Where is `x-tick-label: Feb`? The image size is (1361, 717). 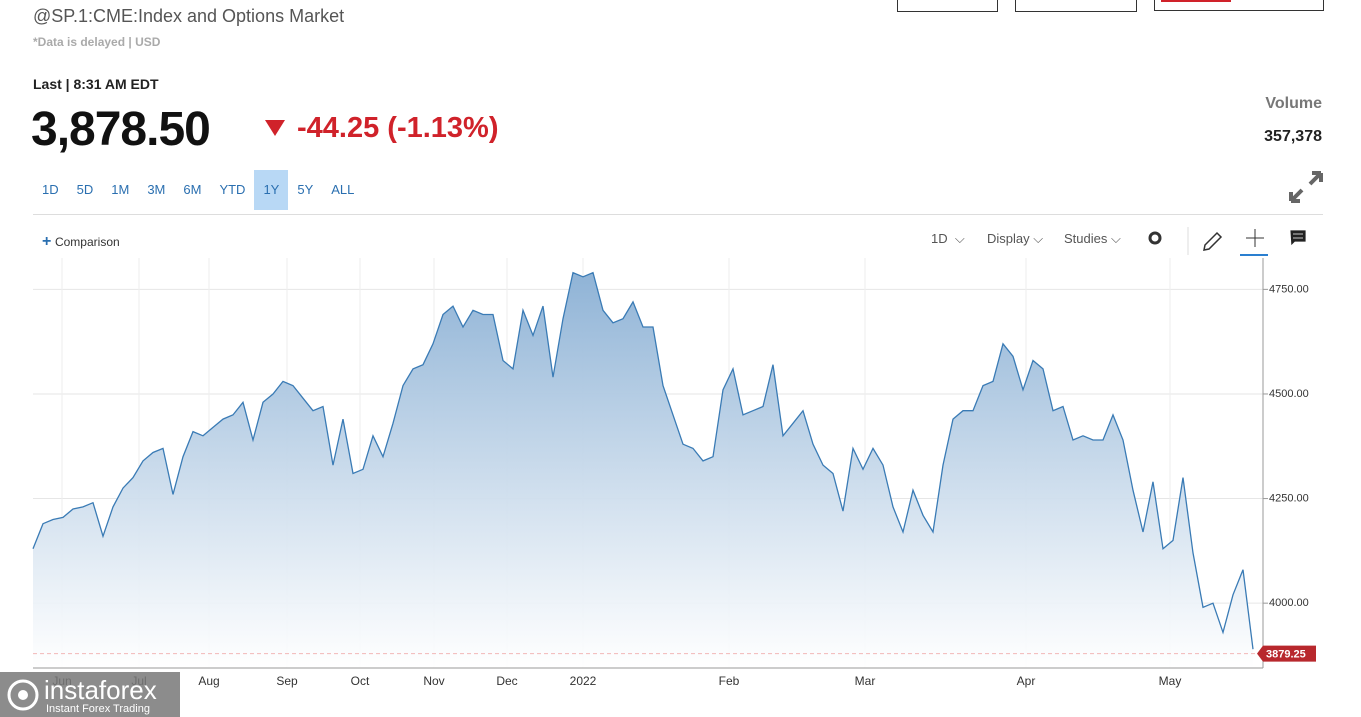 x-tick-label: Feb is located at coordinates (729, 681).